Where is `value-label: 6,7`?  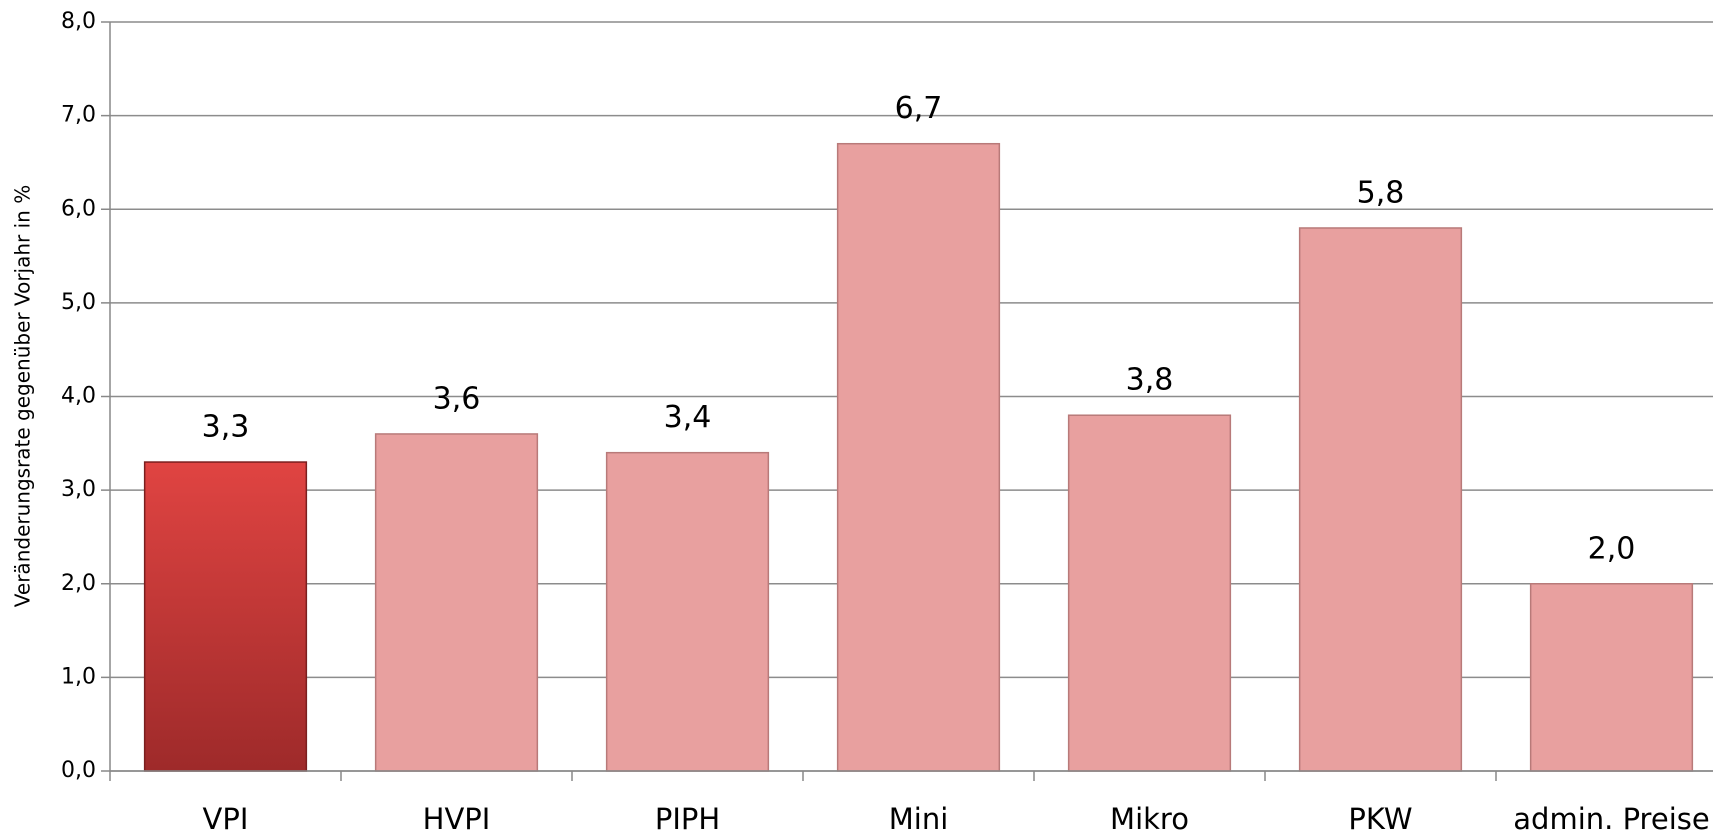
value-label: 6,7 is located at coordinates (919, 108).